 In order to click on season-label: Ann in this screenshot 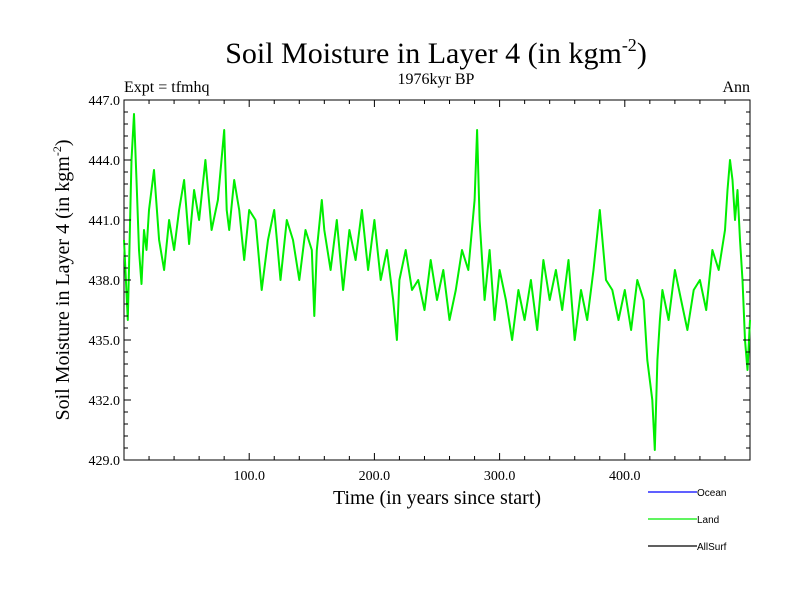, I will do `click(736, 87)`.